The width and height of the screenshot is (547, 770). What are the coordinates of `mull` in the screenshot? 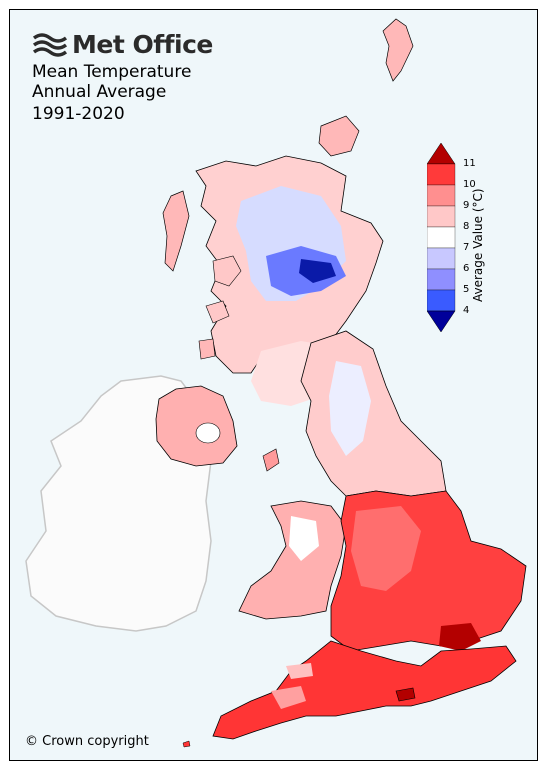 It's located at (217, 312).